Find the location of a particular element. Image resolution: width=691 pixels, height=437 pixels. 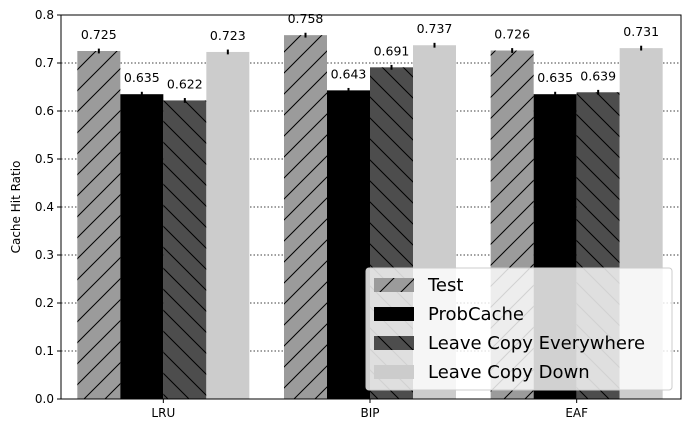

data-label: 0.691 is located at coordinates (392, 50).